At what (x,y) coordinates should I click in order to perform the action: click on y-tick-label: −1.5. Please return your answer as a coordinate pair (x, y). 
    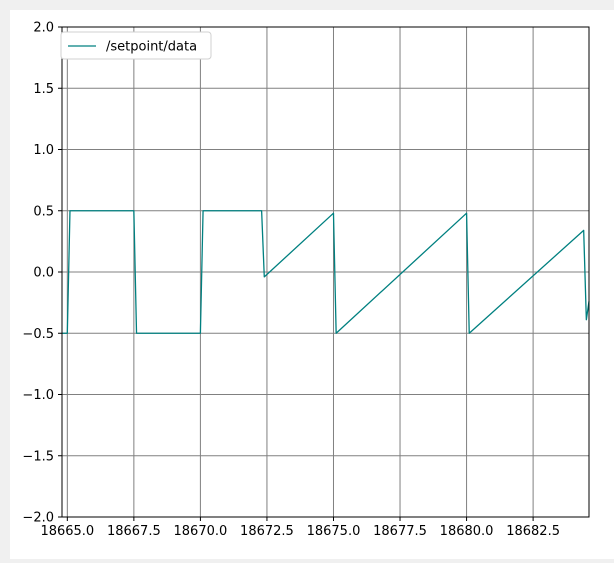
    Looking at the image, I should click on (38, 456).